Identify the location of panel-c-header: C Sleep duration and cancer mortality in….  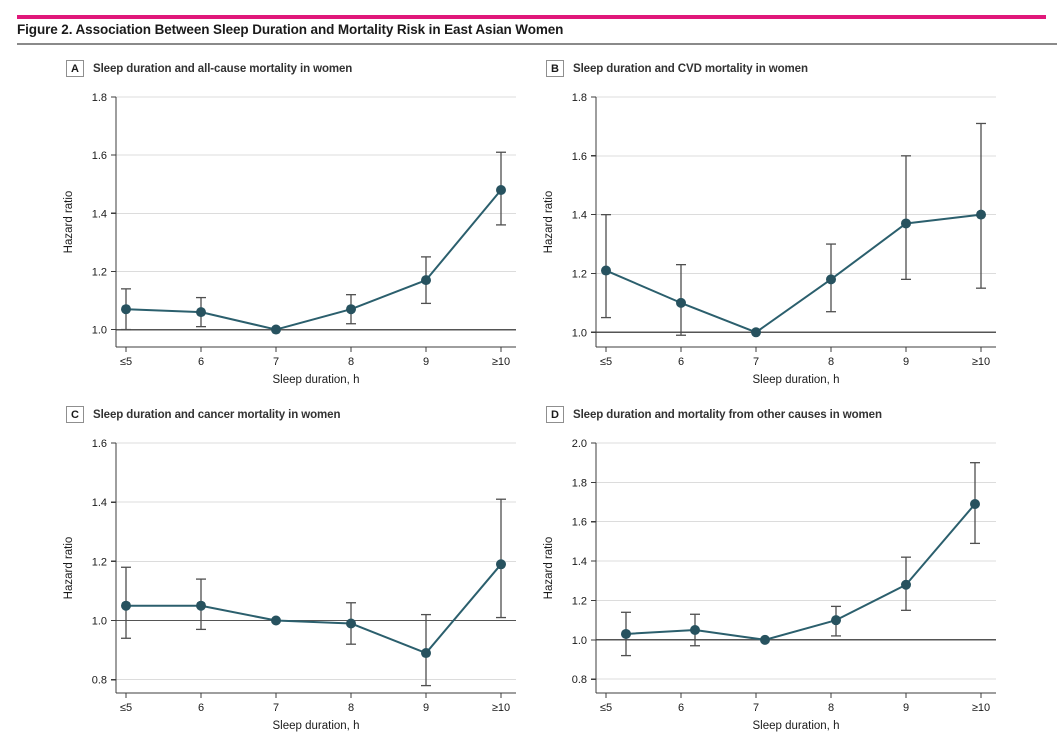
(203, 414).